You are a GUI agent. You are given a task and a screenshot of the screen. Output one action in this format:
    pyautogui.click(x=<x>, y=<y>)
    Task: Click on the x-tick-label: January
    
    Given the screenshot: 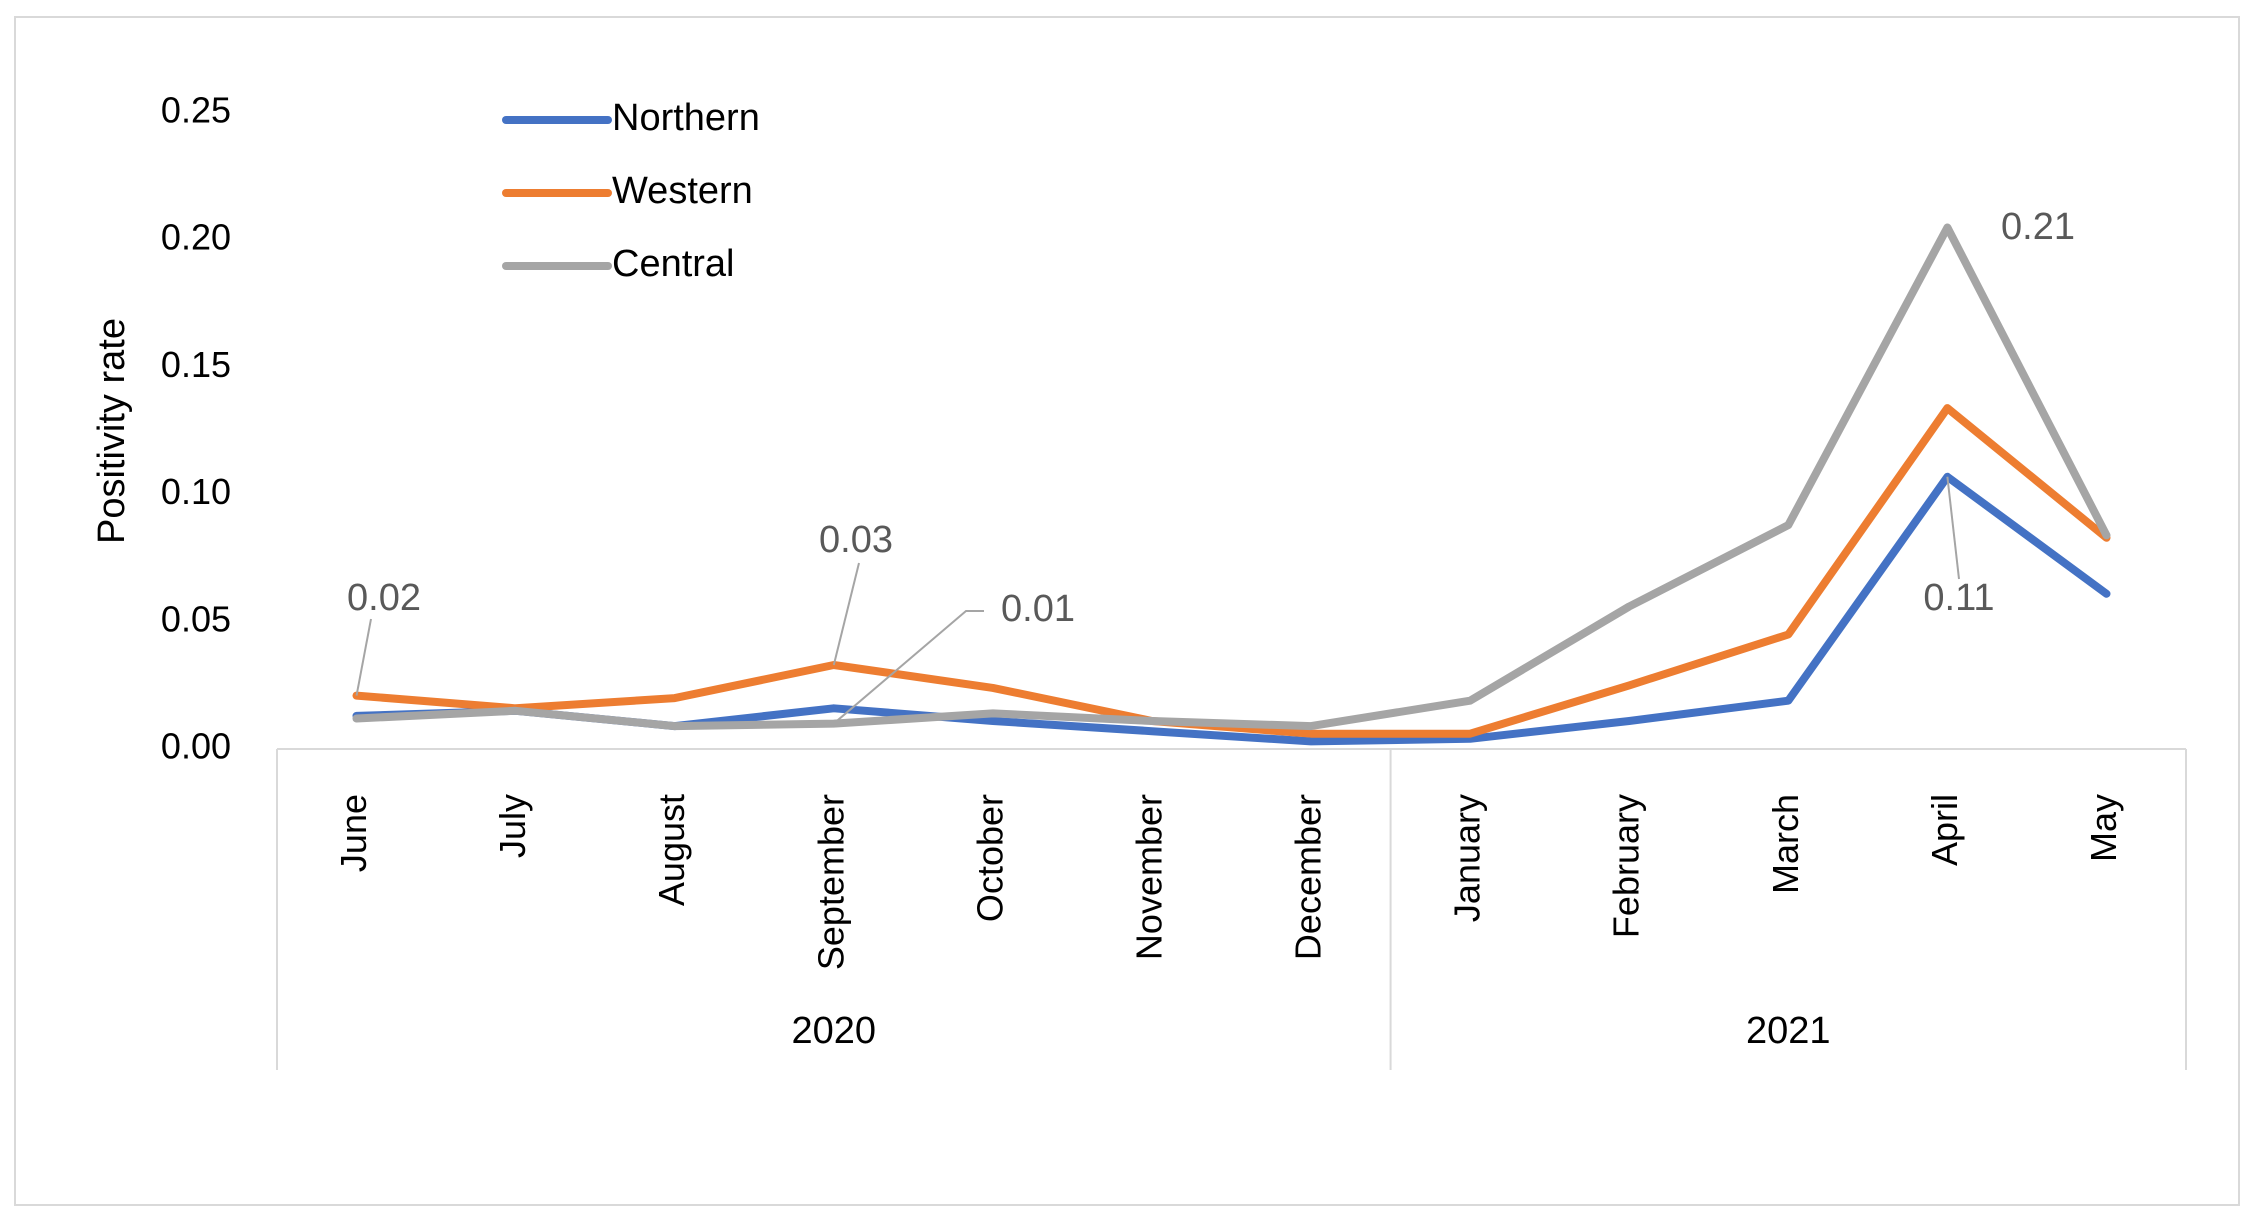 What is the action you would take?
    pyautogui.click(x=1467, y=858)
    